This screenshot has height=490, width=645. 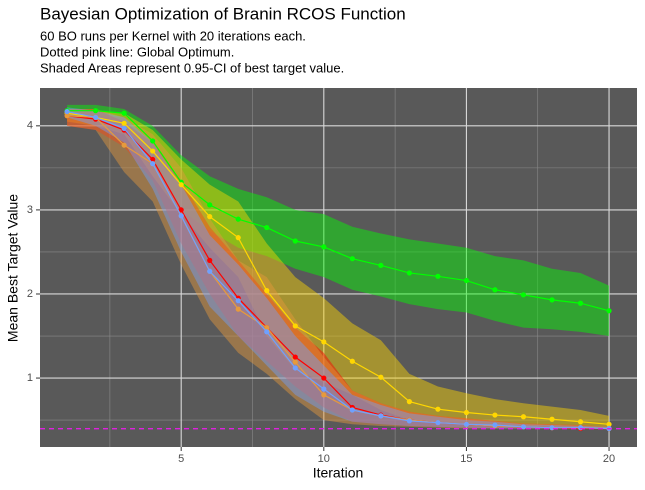 What do you see at coordinates (324, 459) in the screenshot?
I see `x-tick-label: 10` at bounding box center [324, 459].